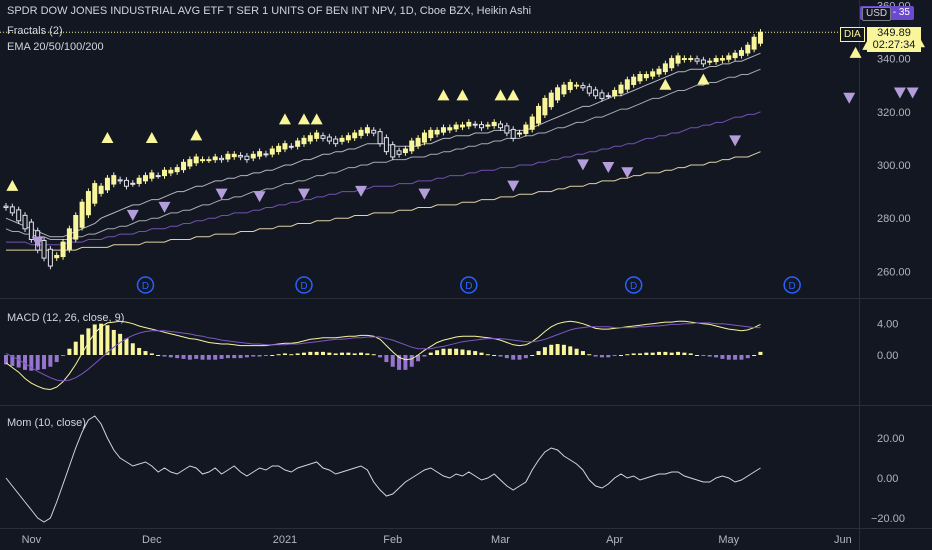 The height and width of the screenshot is (550, 932). What do you see at coordinates (877, 14) in the screenshot?
I see `currency-button: USD` at bounding box center [877, 14].